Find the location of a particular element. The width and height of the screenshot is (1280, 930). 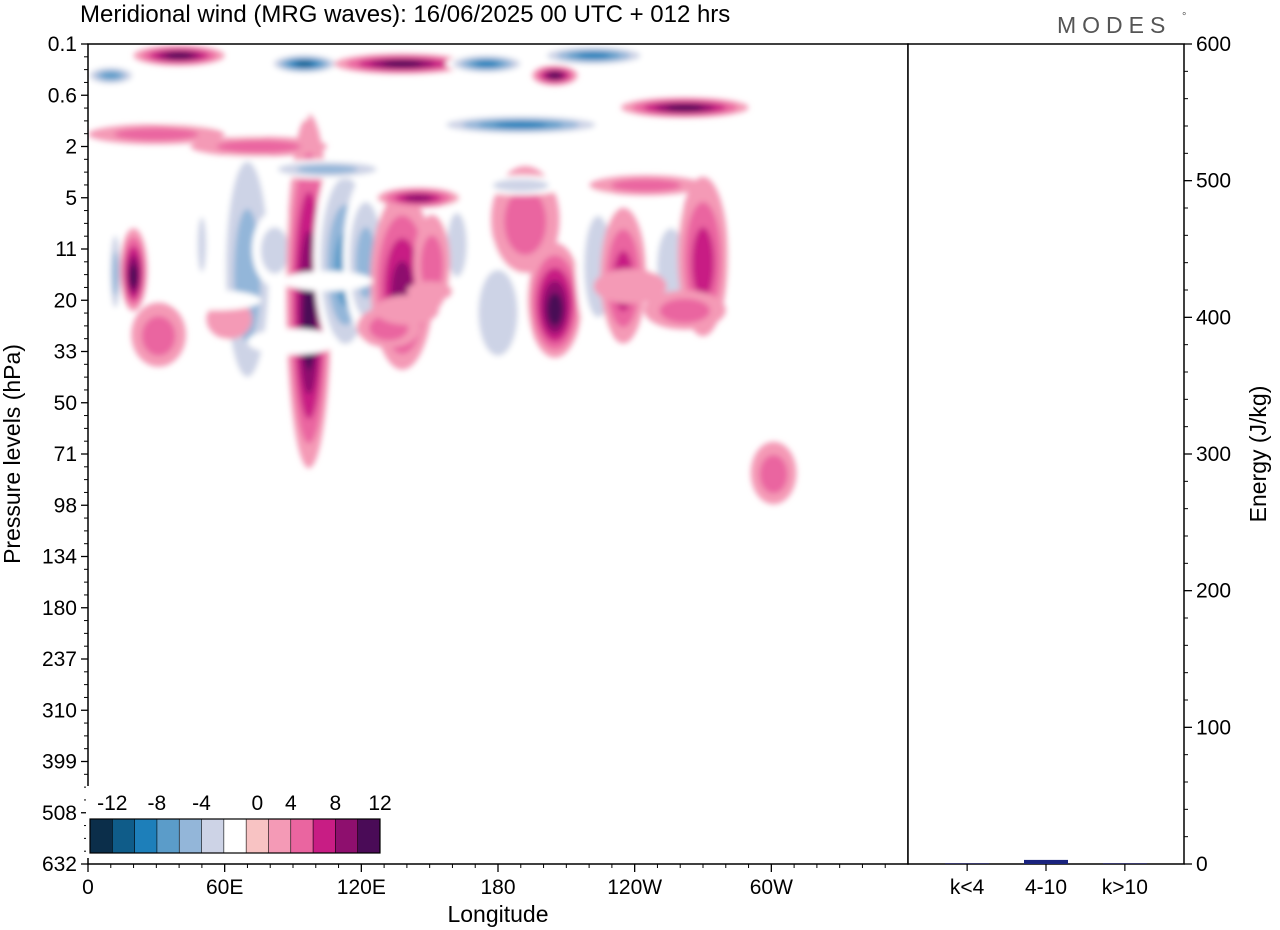

pressure-tick-label: 98 is located at coordinates (65, 505).